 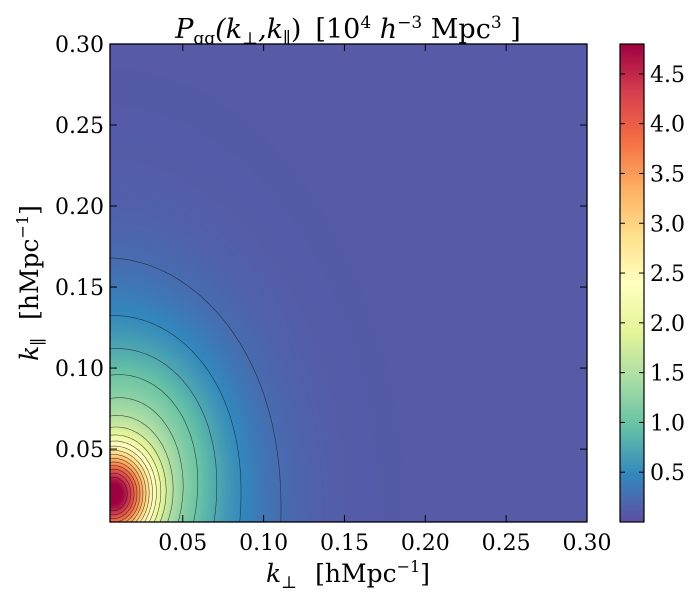 What do you see at coordinates (667, 274) in the screenshot?
I see `colorbar-tick-label-4: 2.5` at bounding box center [667, 274].